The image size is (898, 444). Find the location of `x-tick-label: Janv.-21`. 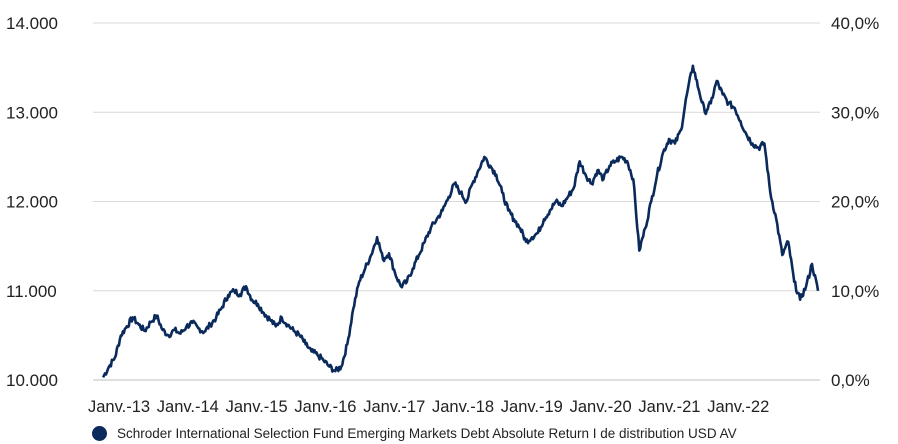

x-tick-label: Janv.-21 is located at coordinates (669, 407).